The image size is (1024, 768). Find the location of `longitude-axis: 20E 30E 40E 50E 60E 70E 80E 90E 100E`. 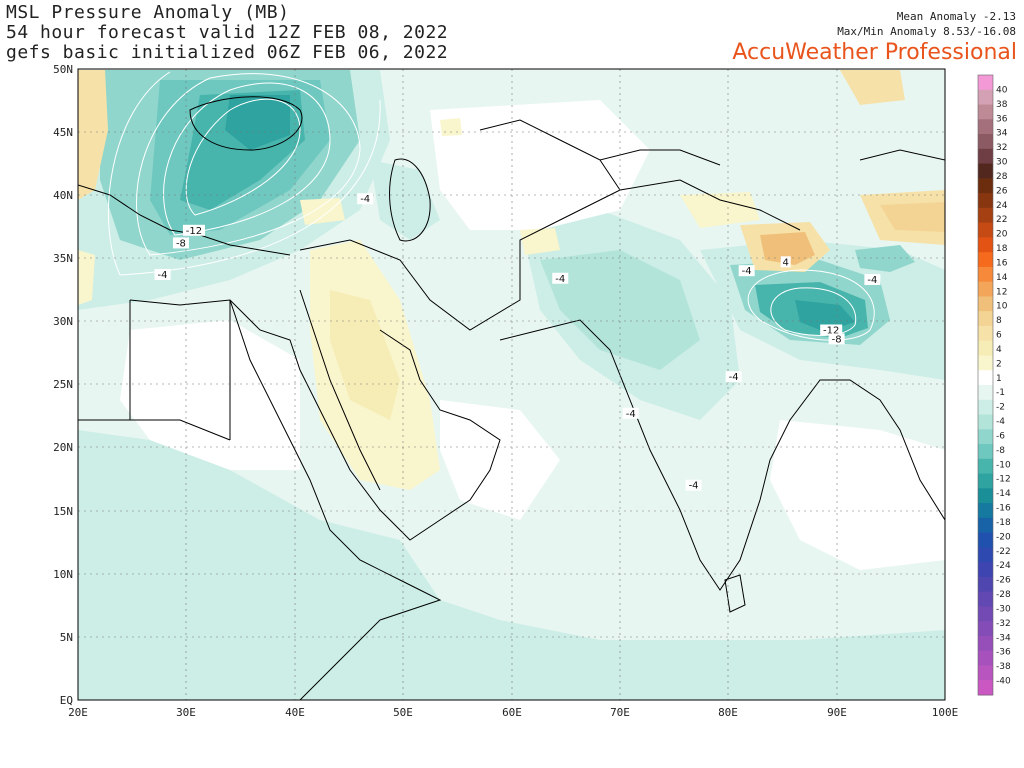

longitude-axis: 20E 30E 40E 50E 60E 70E 80E 90E 100E is located at coordinates (513, 712).